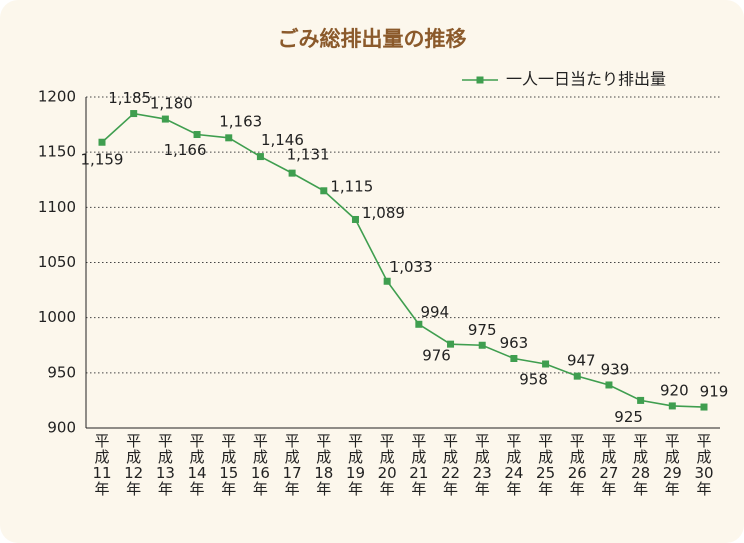  What do you see at coordinates (581, 361) in the screenshot?
I see `data-label: 947` at bounding box center [581, 361].